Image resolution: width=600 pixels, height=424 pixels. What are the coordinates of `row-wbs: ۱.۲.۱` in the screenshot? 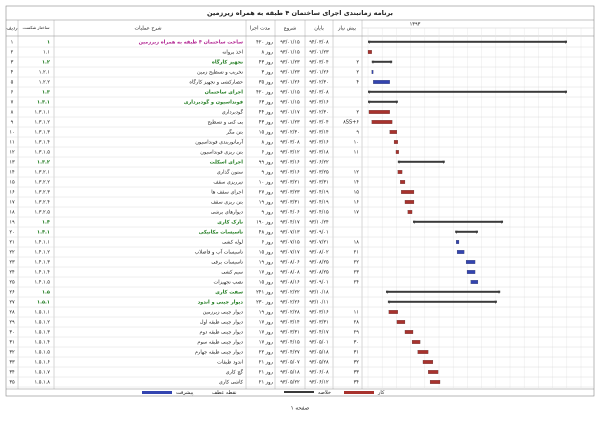 It's located at (44, 73).